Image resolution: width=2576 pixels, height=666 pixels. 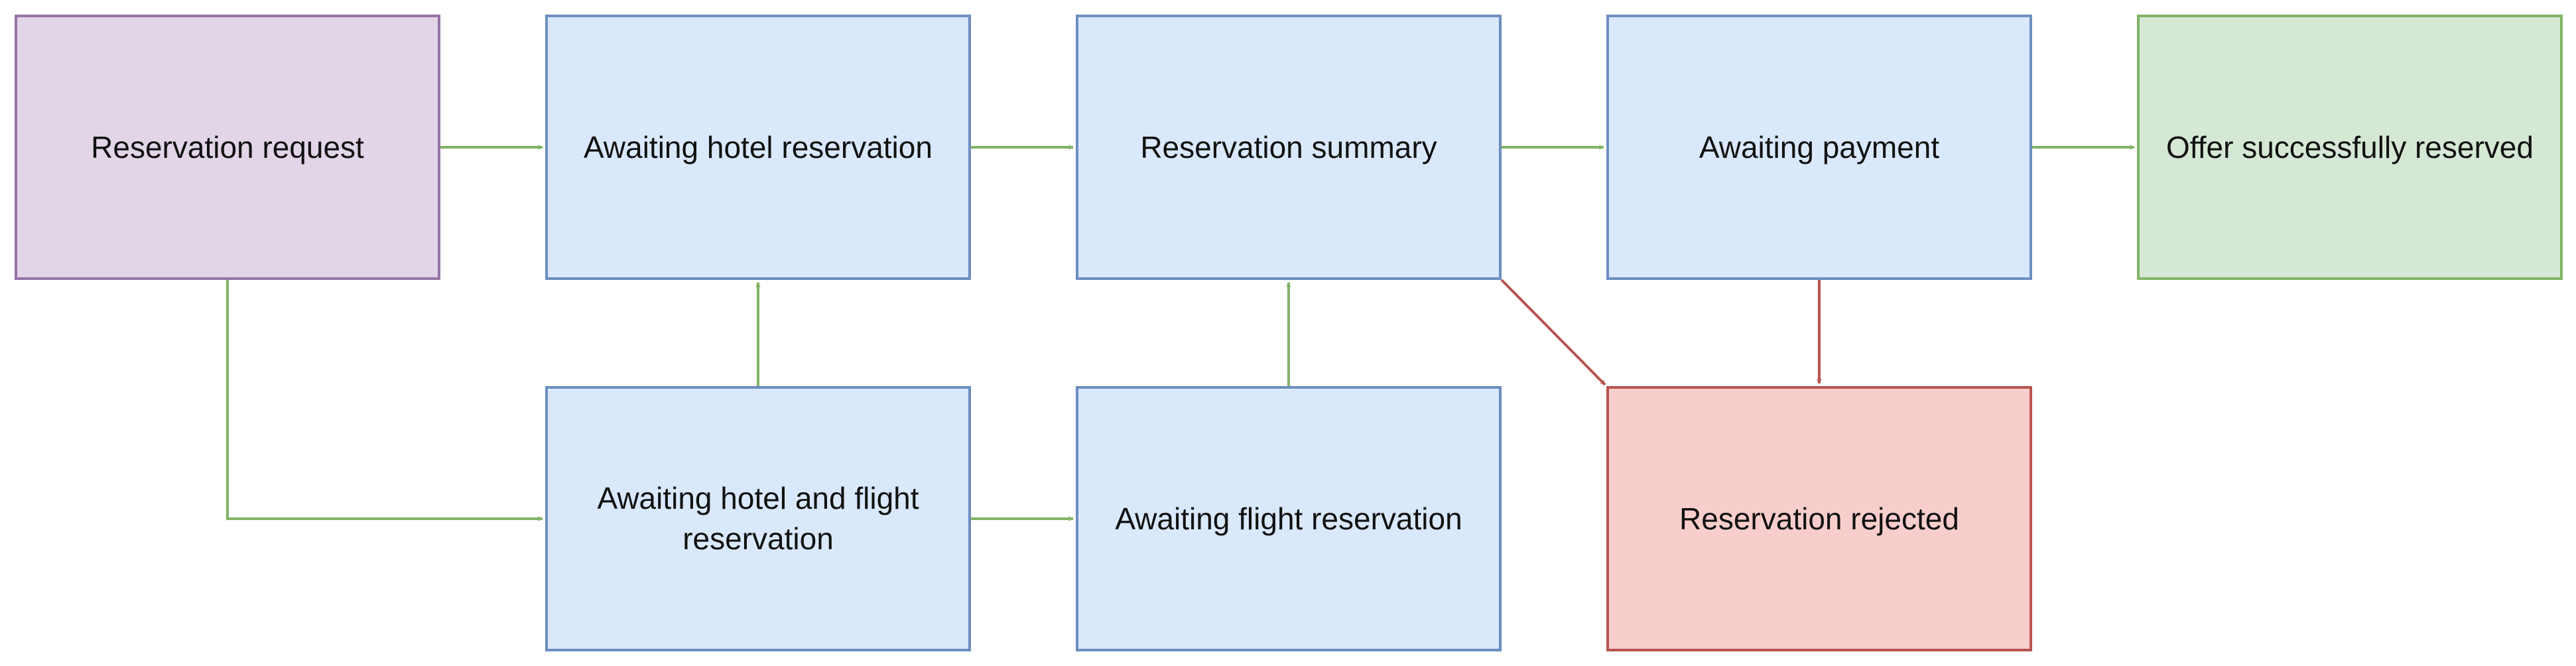 I want to click on node-offer-successfully-reserved: Offer successfully reserved, so click(x=2350, y=147).